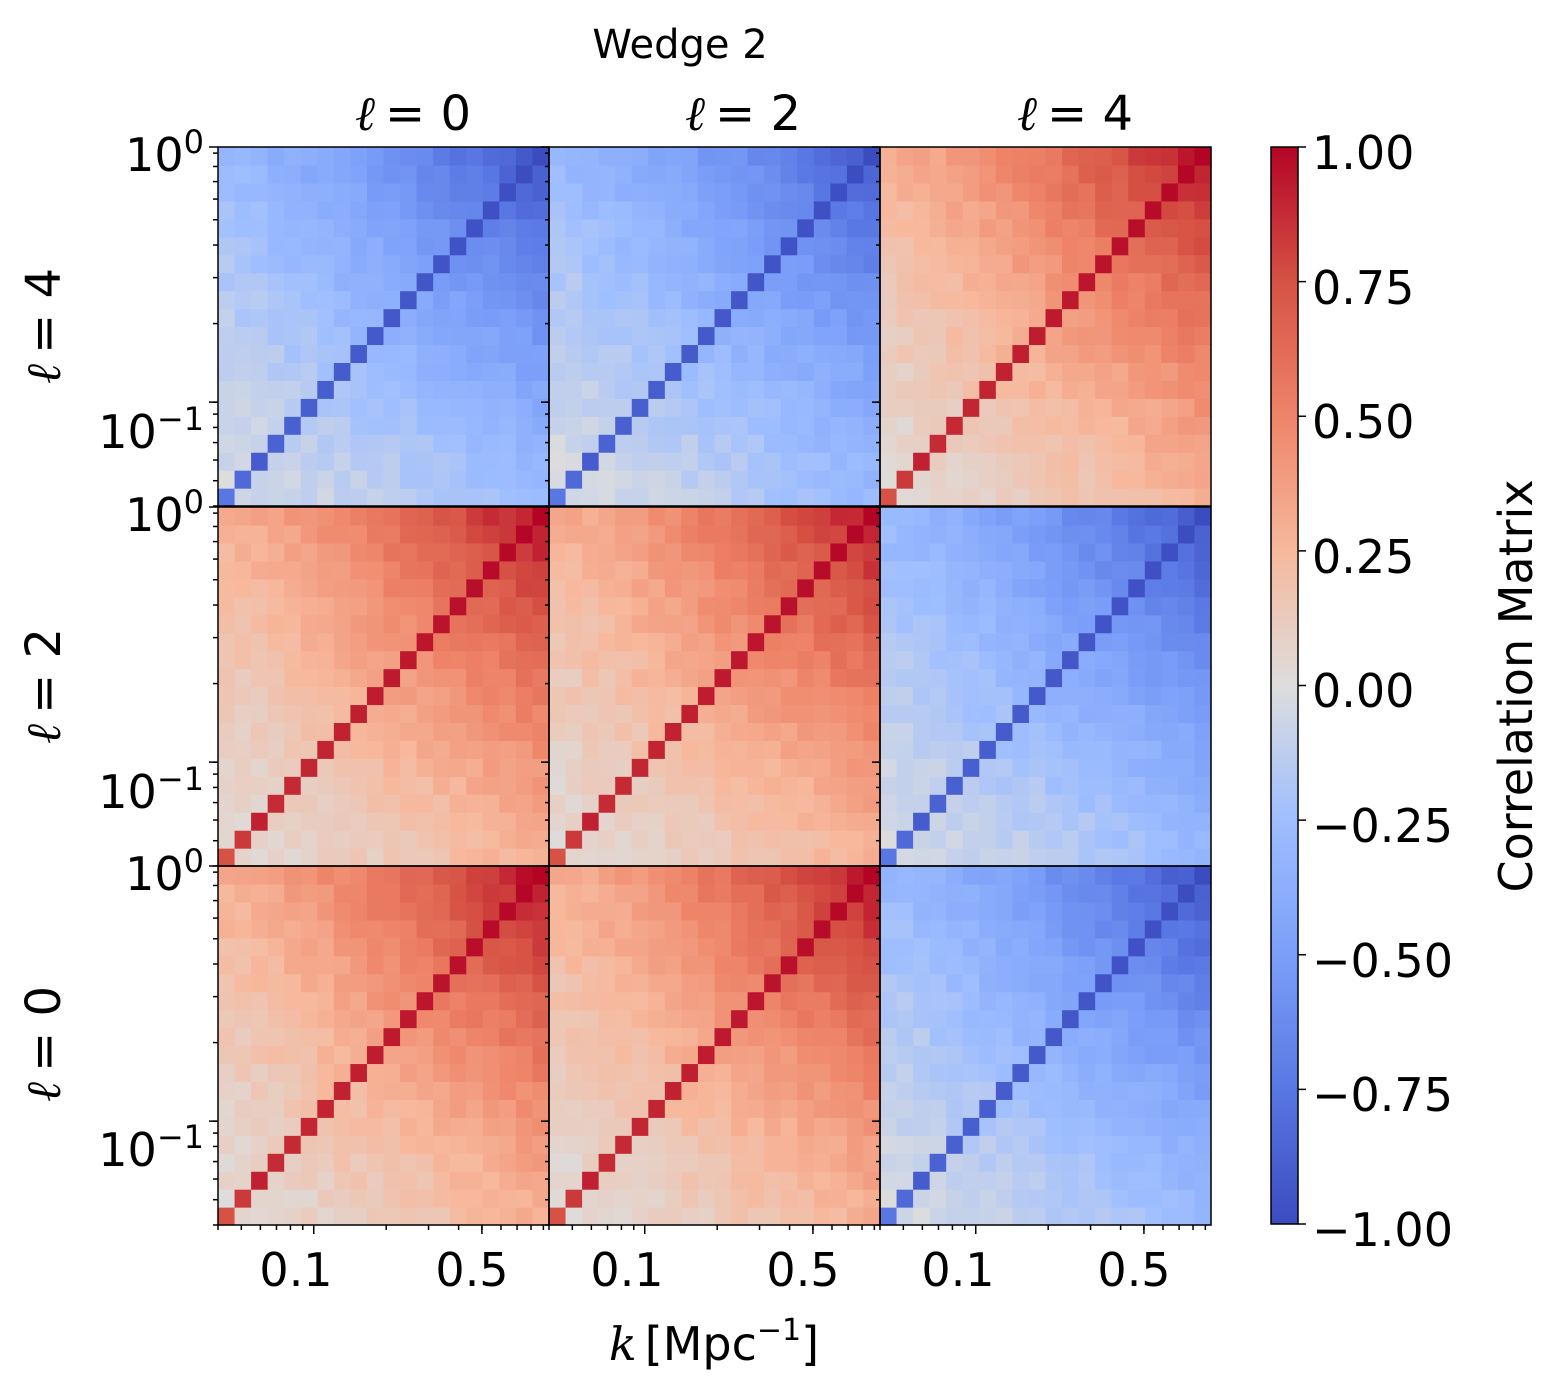  I want to click on y-tick-label-top-row1: 100, so click(164, 512).